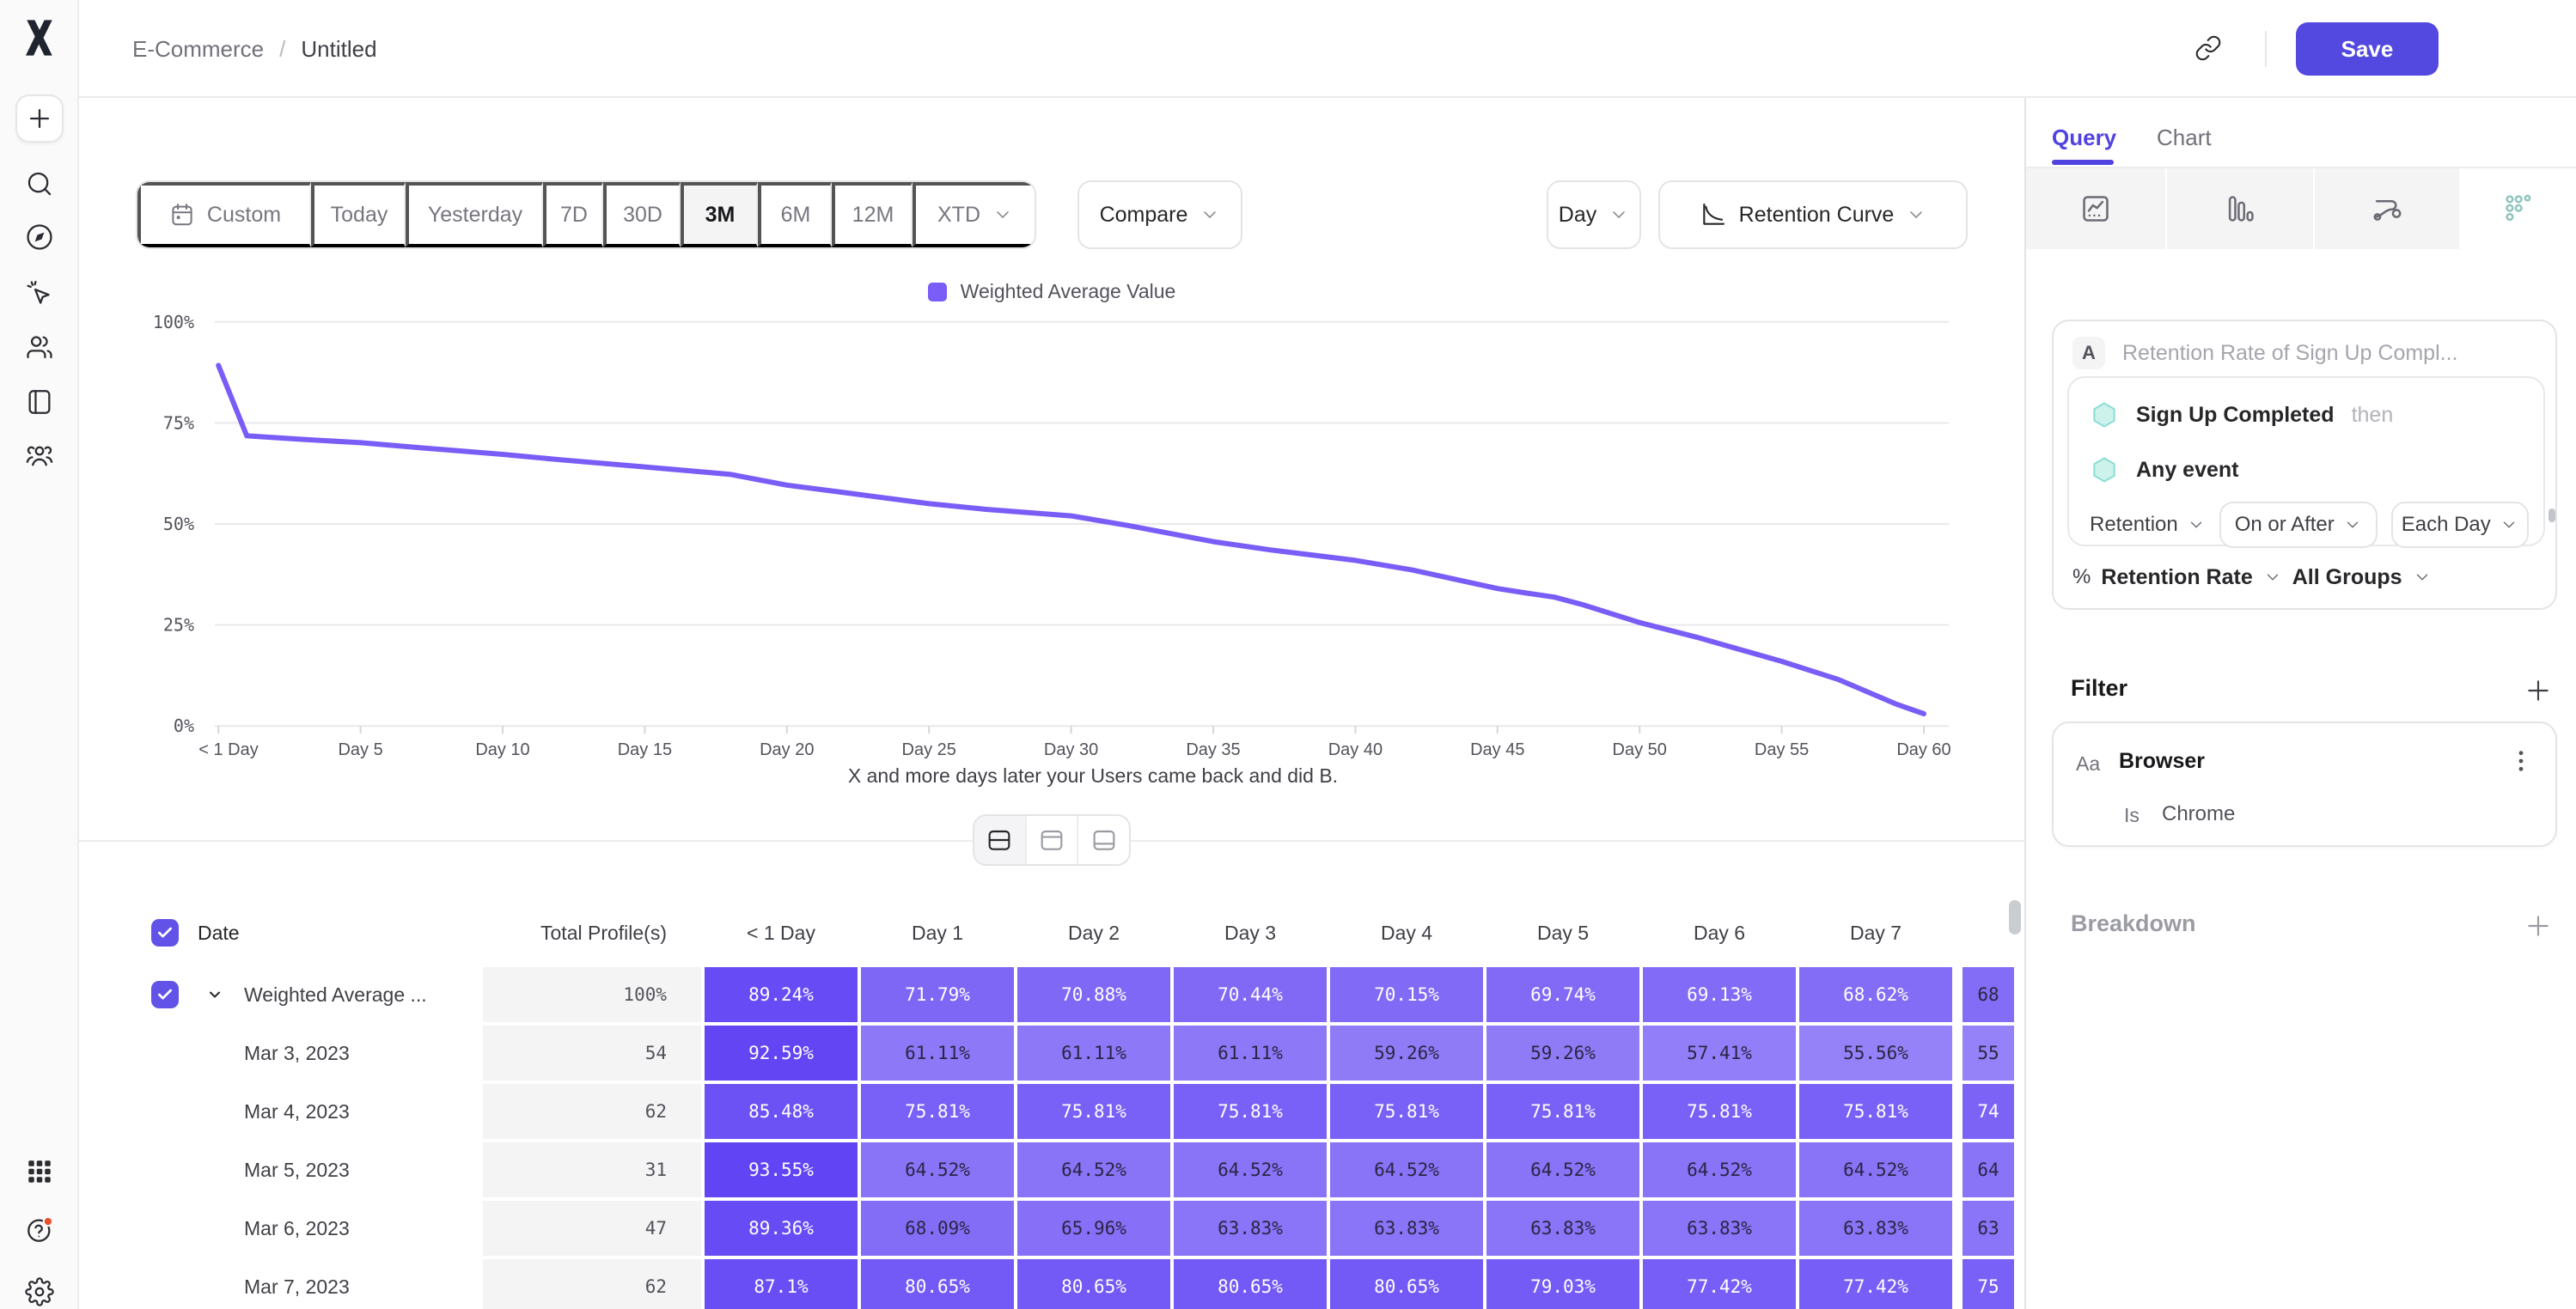 This screenshot has height=1309, width=2576. What do you see at coordinates (1093, 933) in the screenshot?
I see `column-header-day: Day 2` at bounding box center [1093, 933].